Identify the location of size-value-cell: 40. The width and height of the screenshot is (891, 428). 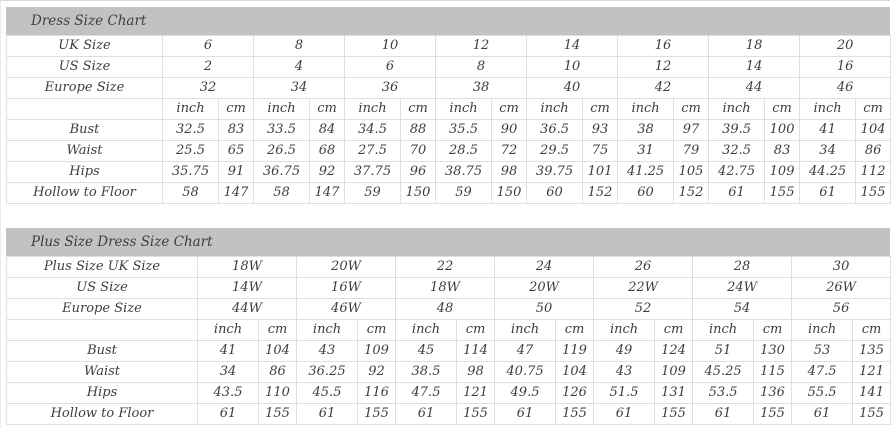
(572, 88).